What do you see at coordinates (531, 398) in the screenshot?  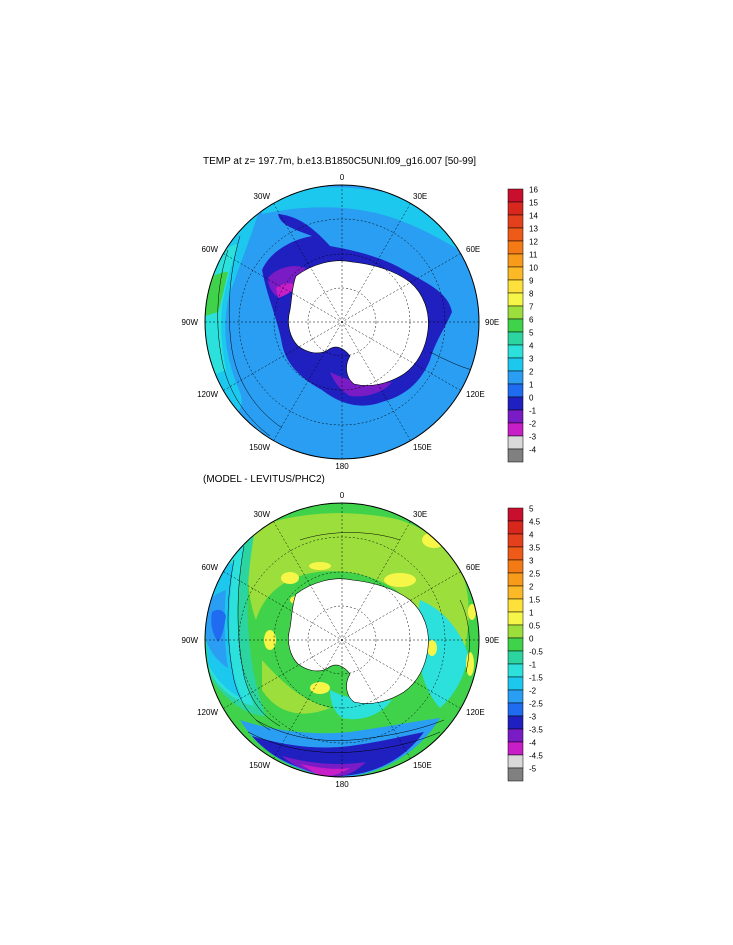 I see `colorbar-level-label: 0` at bounding box center [531, 398].